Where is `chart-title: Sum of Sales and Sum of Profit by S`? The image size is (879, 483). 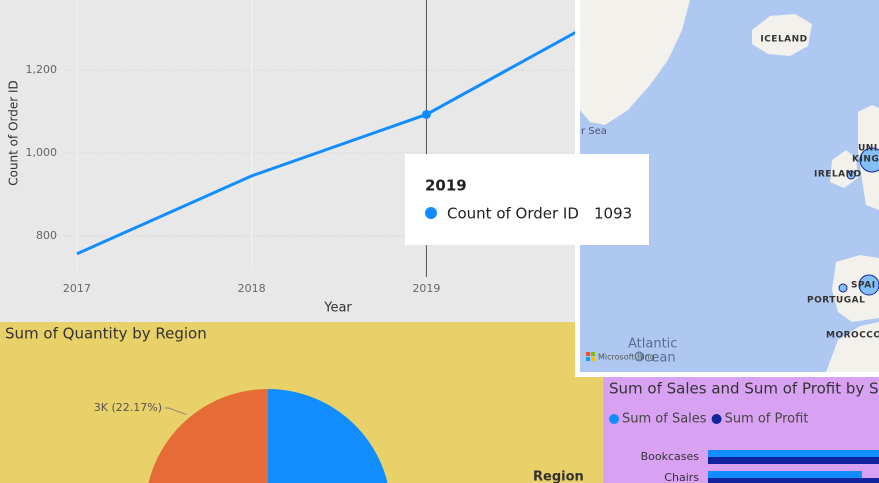
chart-title: Sum of Sales and Sum of Profit by S is located at coordinates (744, 389).